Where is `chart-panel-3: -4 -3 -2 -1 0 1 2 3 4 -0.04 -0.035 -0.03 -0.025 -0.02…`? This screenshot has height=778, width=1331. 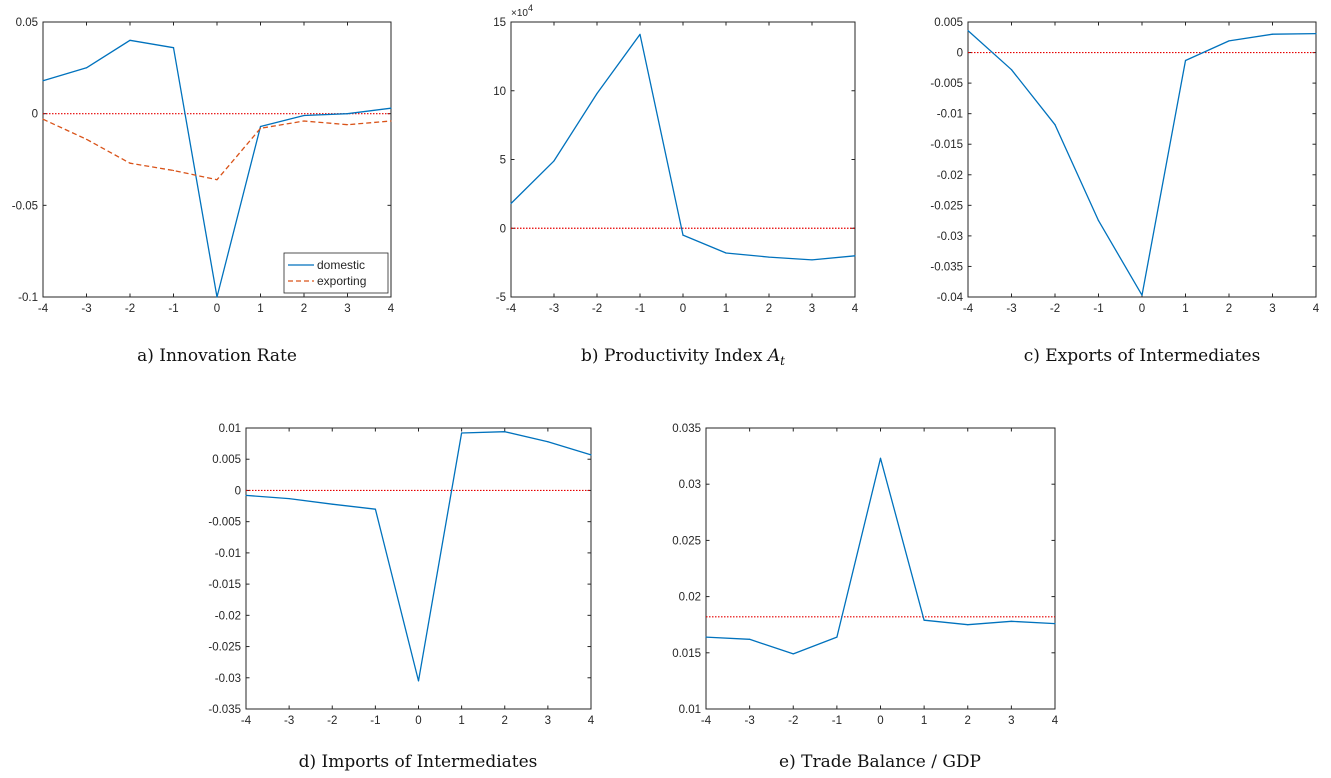 chart-panel-3: -4 -3 -2 -1 0 1 2 3 4 -0.04 -0.035 -0.03 -0.025 -0.02… is located at coordinates (1124, 191).